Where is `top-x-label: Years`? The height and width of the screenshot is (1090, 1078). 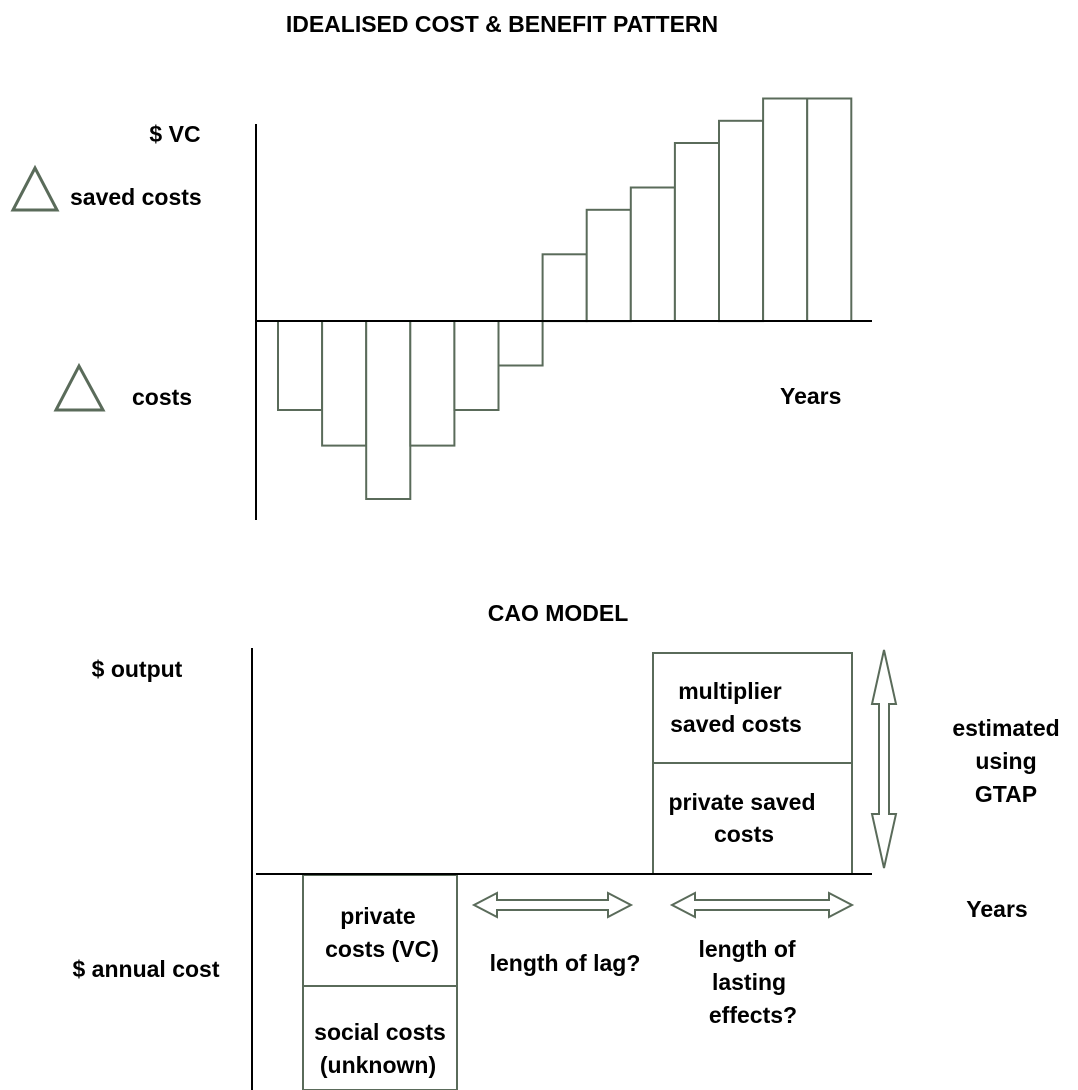 top-x-label: Years is located at coordinates (810, 396).